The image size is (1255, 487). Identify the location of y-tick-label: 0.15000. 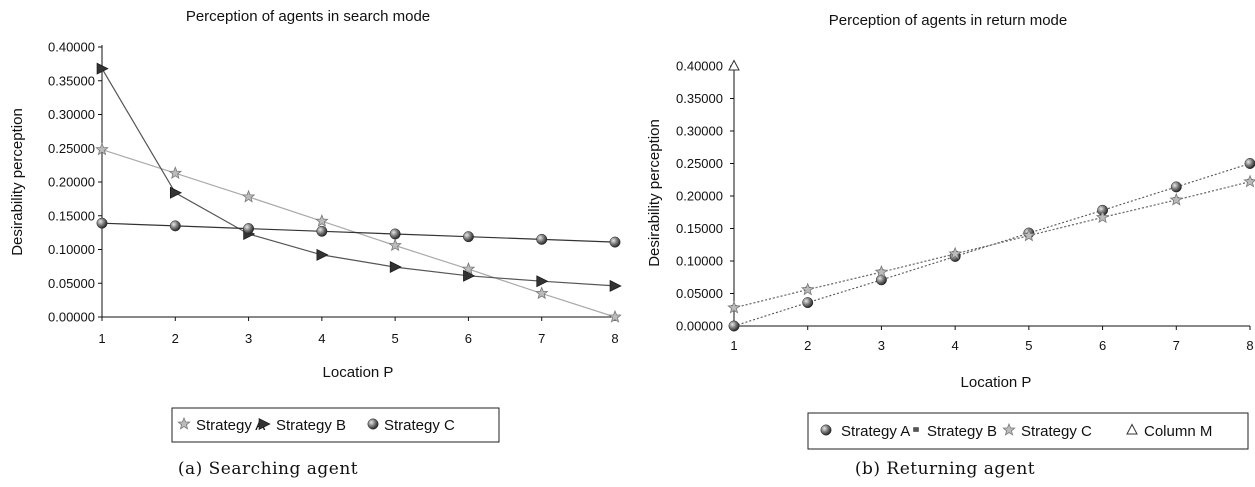
(699, 228).